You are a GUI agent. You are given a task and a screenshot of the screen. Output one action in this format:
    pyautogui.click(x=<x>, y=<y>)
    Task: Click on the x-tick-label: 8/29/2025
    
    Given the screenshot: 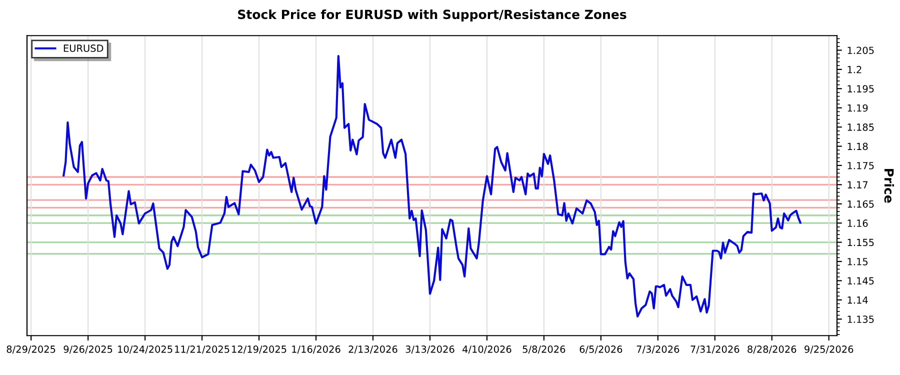 What is the action you would take?
    pyautogui.click(x=31, y=350)
    